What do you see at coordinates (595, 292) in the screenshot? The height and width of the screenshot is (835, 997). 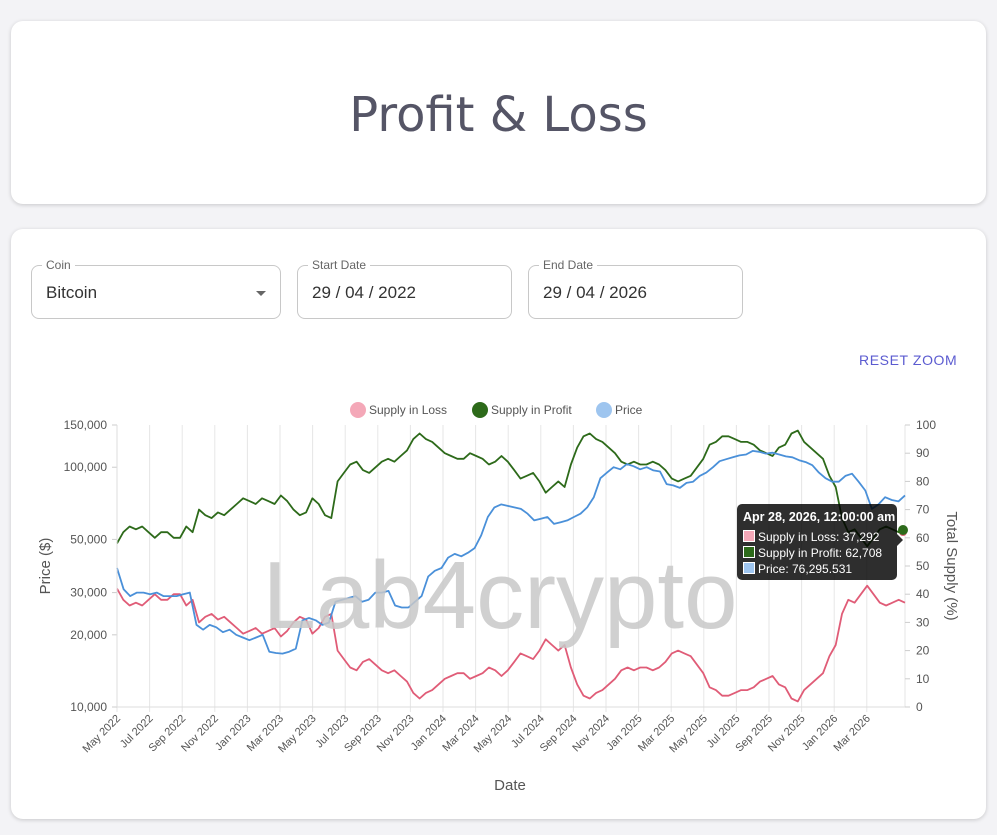 I see `end-date-value: 29 / 04 / 2026` at bounding box center [595, 292].